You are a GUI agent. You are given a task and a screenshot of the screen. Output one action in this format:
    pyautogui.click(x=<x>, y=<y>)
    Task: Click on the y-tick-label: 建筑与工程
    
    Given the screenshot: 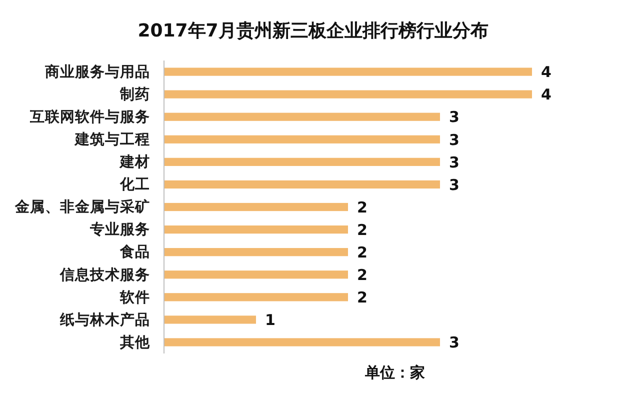 What is the action you would take?
    pyautogui.click(x=112, y=139)
    